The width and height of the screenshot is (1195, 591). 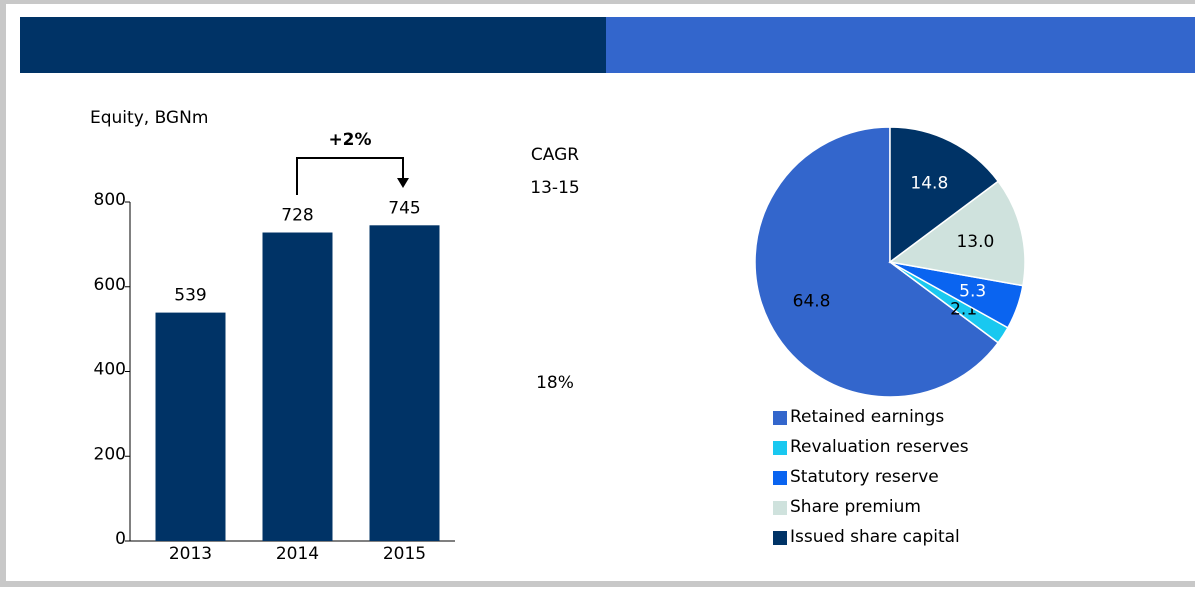 I want to click on y-tick-label: 0, so click(x=120, y=539).